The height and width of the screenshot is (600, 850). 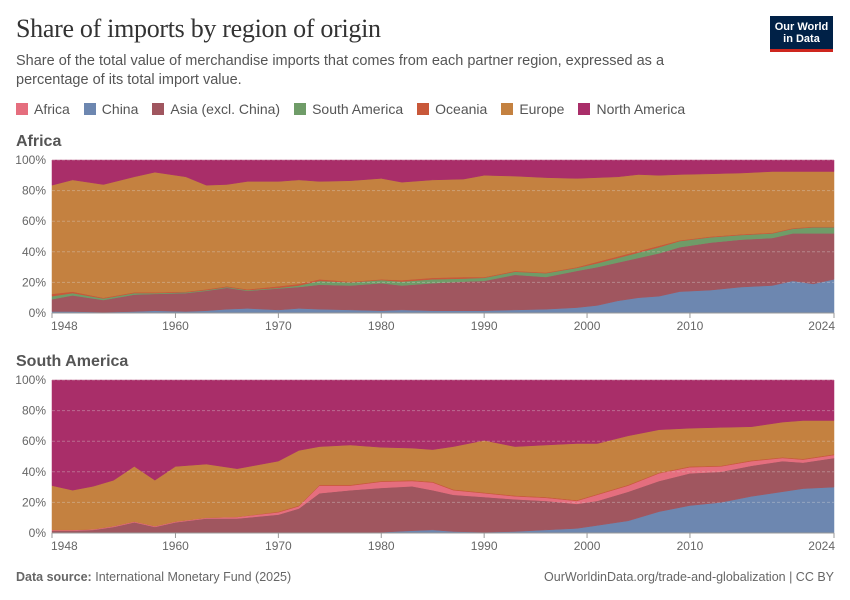 What do you see at coordinates (72, 361) in the screenshot?
I see `chart-title: South America` at bounding box center [72, 361].